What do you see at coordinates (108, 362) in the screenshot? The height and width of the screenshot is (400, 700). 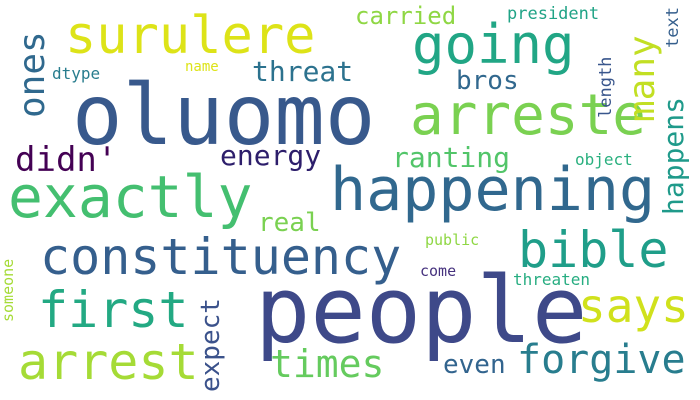 I see `word-arrest: arrest` at bounding box center [108, 362].